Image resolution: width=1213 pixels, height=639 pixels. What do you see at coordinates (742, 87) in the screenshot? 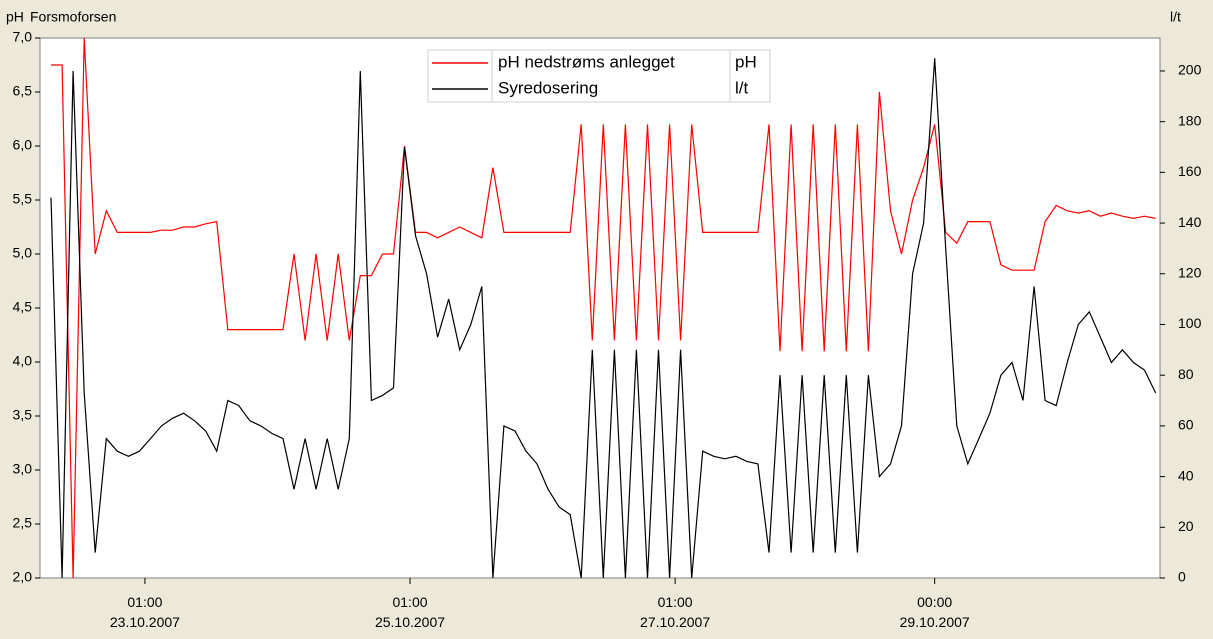
I see `legend-unit: l/t` at bounding box center [742, 87].